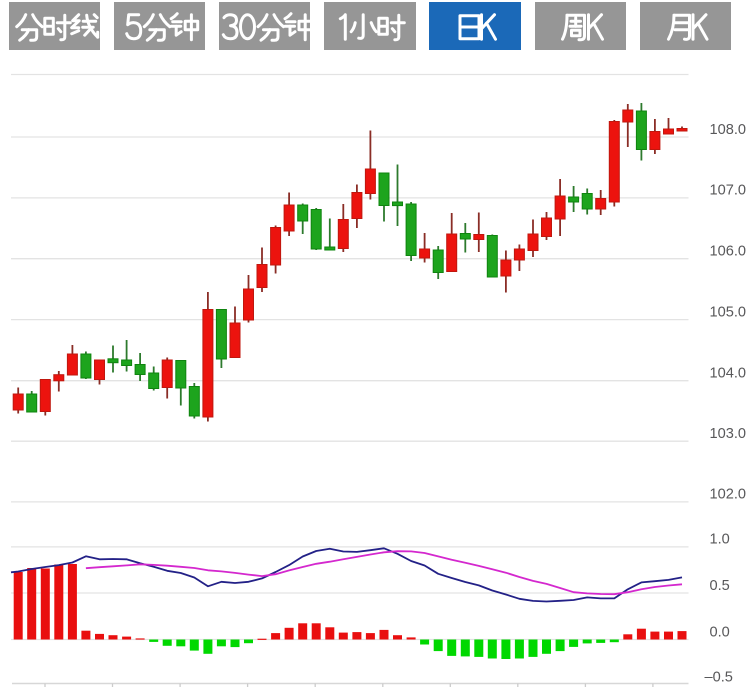 The height and width of the screenshot is (687, 756). I want to click on svg-text: 106.0, so click(728, 252).